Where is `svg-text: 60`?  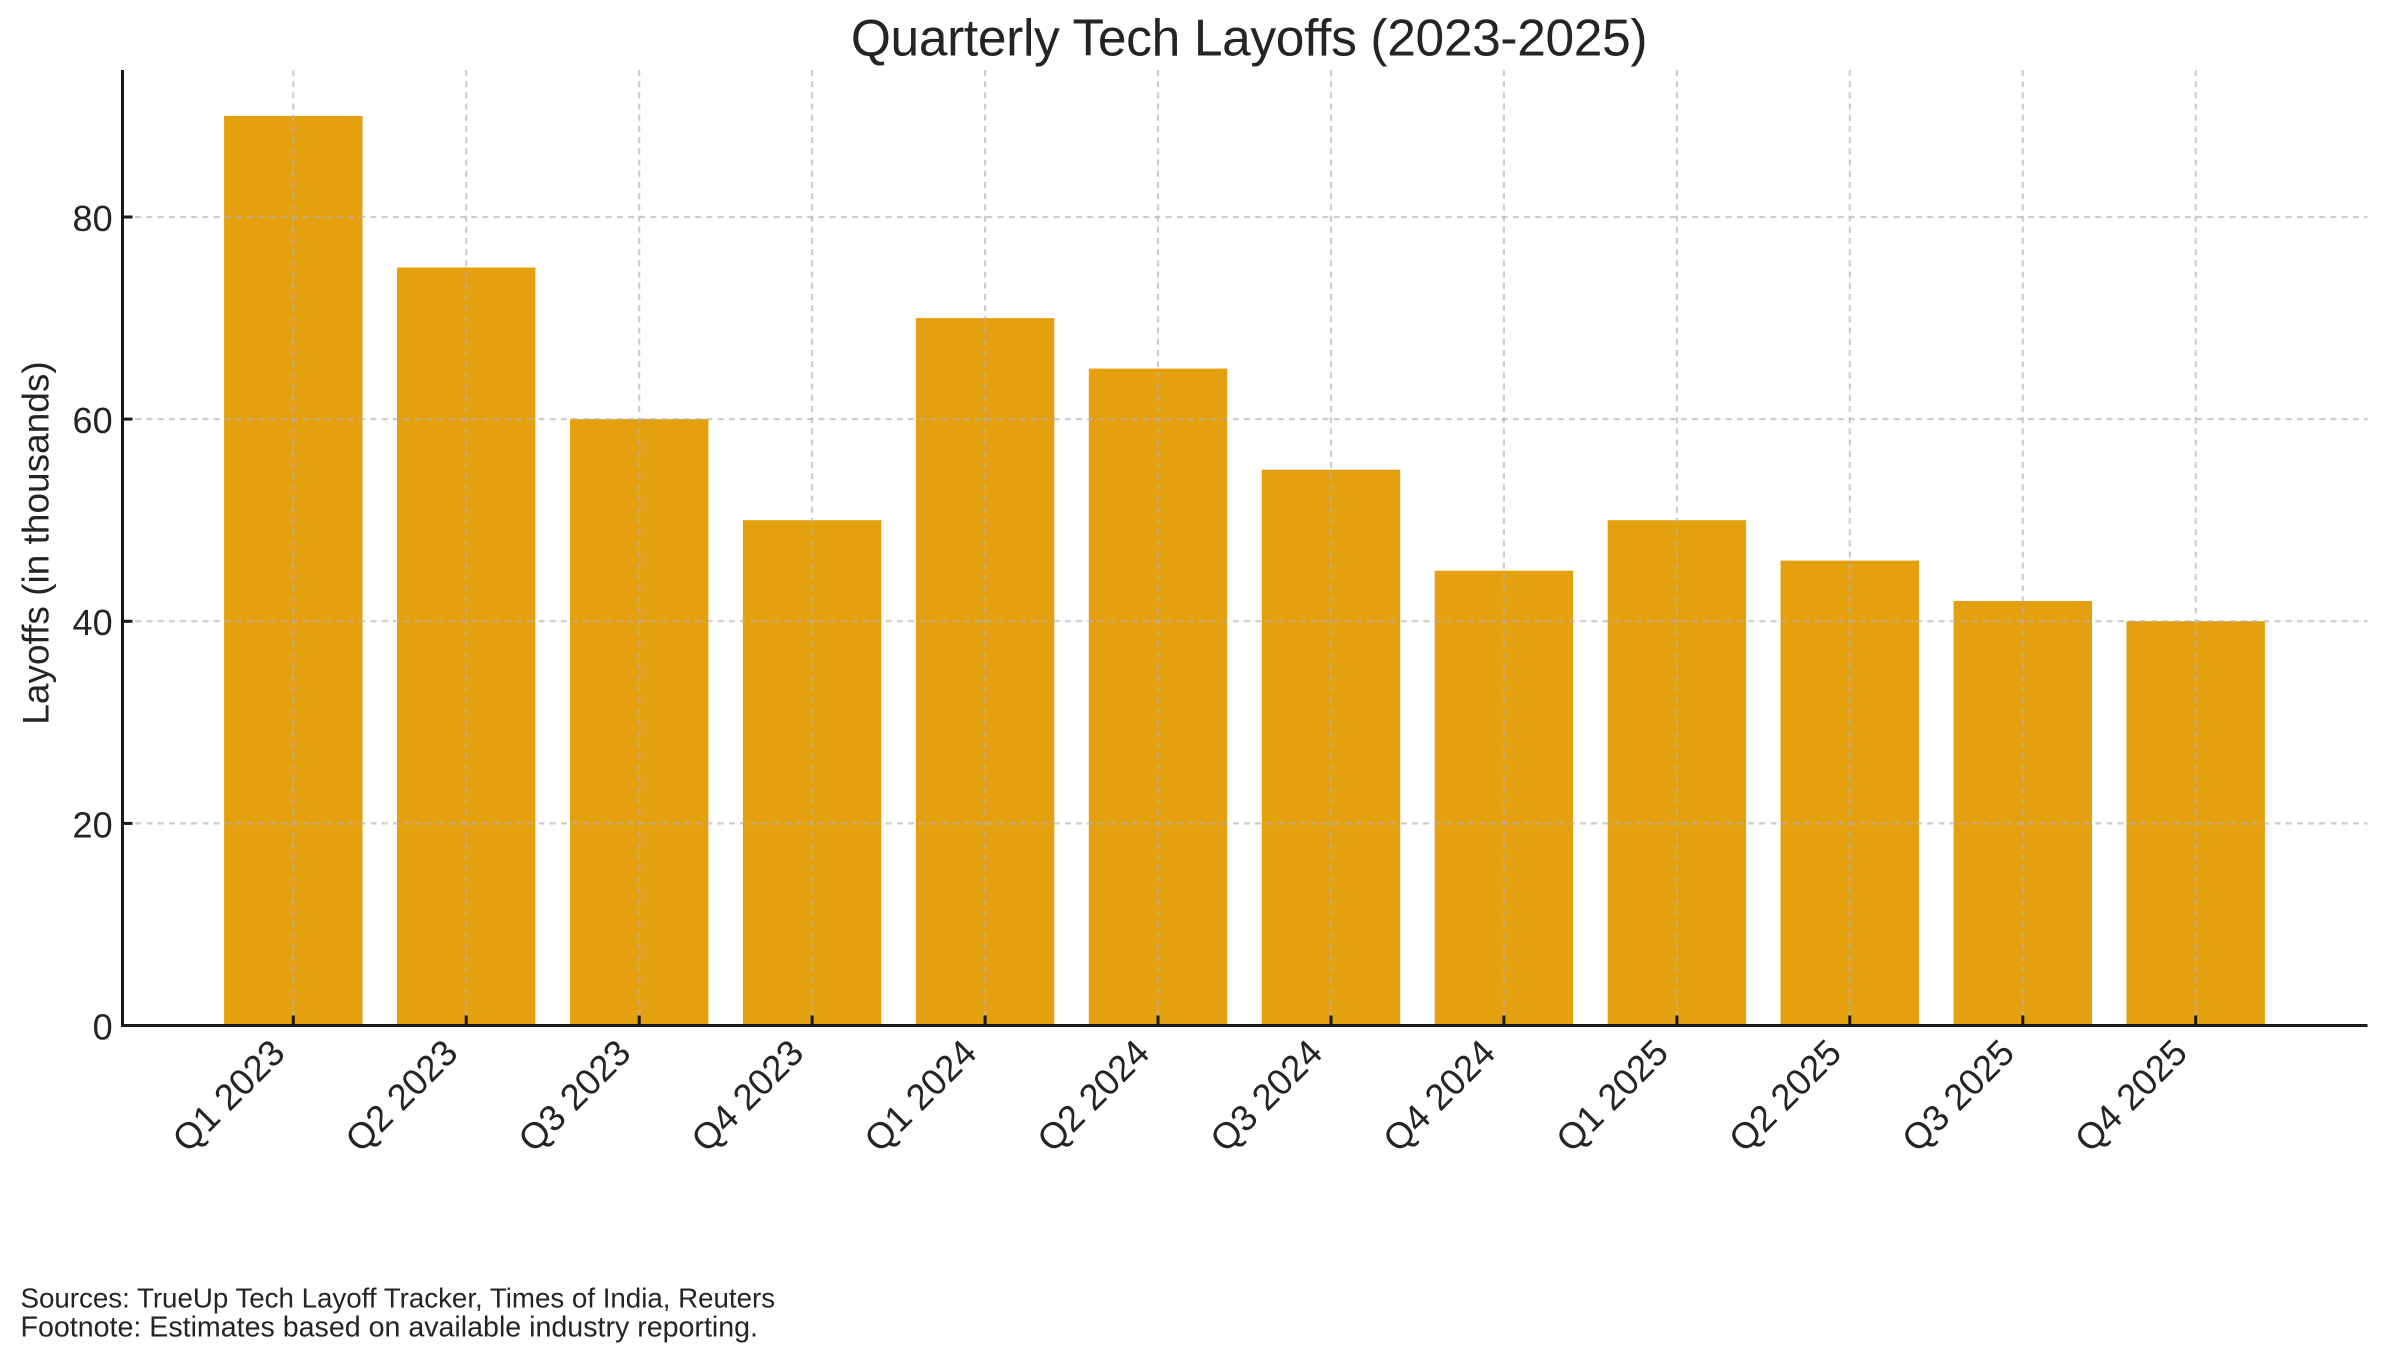 svg-text: 60 is located at coordinates (93, 420).